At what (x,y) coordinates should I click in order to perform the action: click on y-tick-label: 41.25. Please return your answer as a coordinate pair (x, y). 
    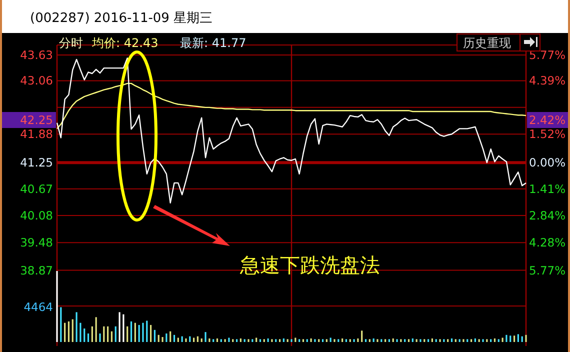
    Looking at the image, I should click on (36, 163).